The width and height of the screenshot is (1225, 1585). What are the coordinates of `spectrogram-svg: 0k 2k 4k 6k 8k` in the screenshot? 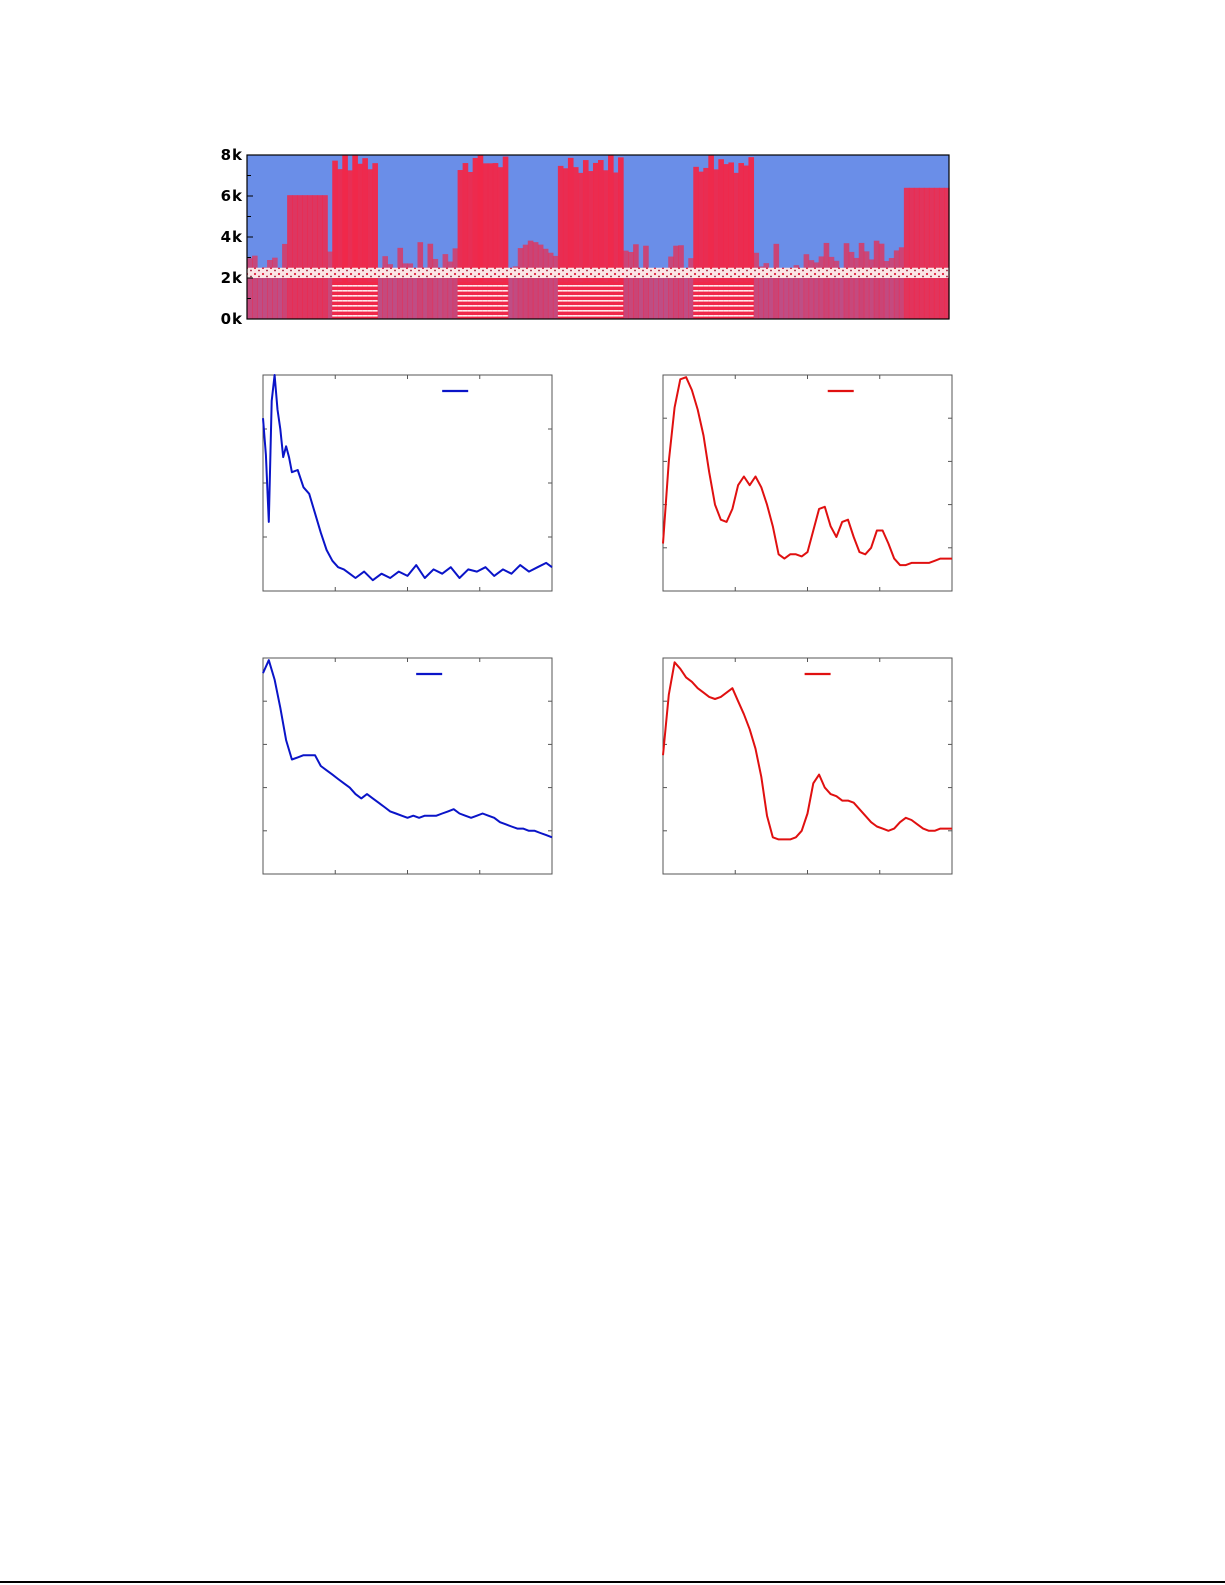 It's located at (585, 237).